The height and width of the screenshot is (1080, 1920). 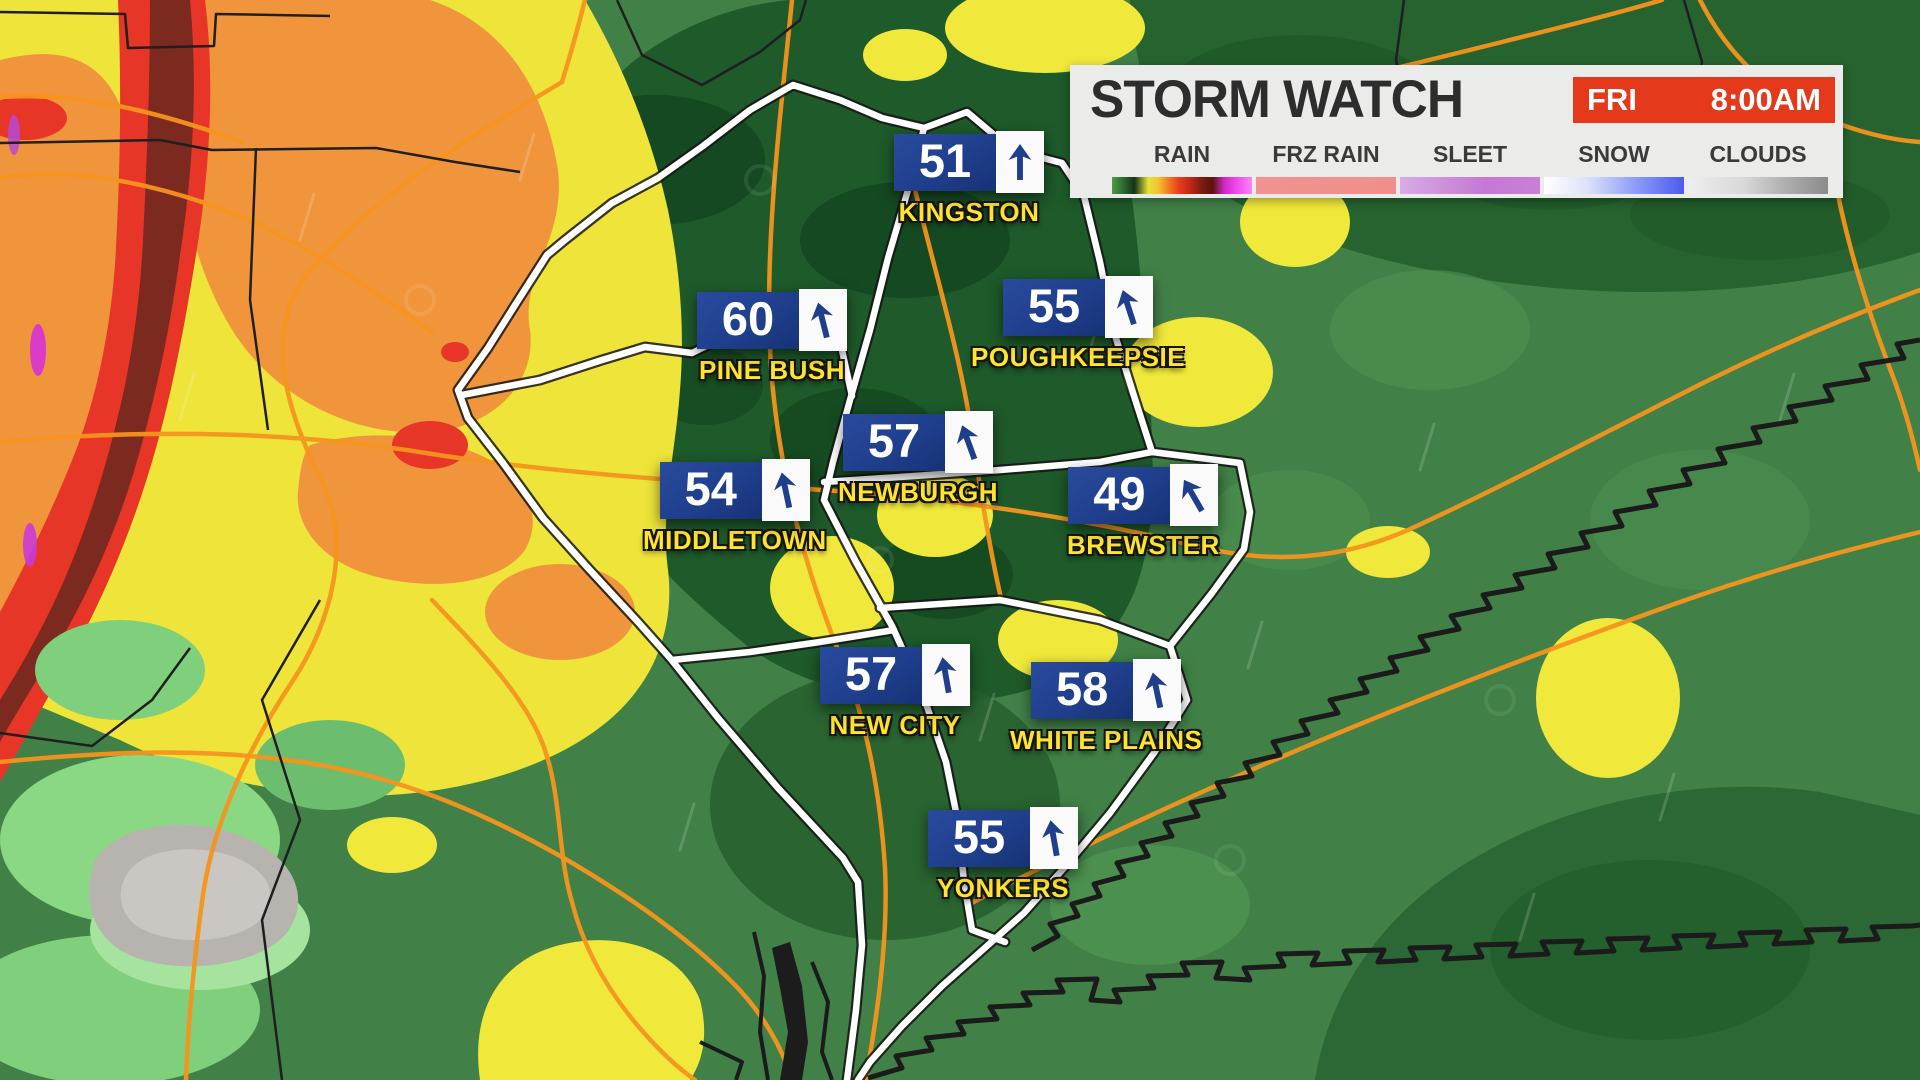 What do you see at coordinates (1326, 185) in the screenshot?
I see `legend-bar-frz-rain` at bounding box center [1326, 185].